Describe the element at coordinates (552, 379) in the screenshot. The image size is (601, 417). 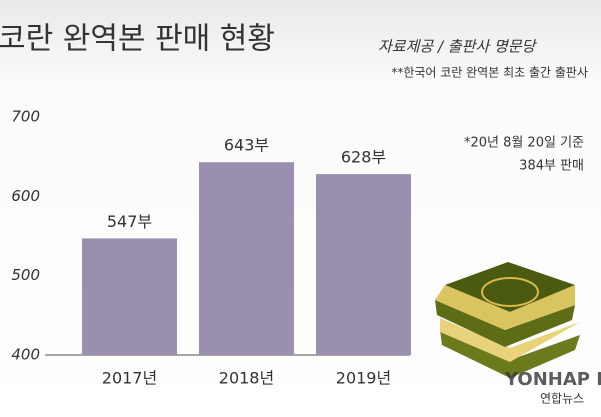
I see `watermark: YONHAP NEWS` at that location.